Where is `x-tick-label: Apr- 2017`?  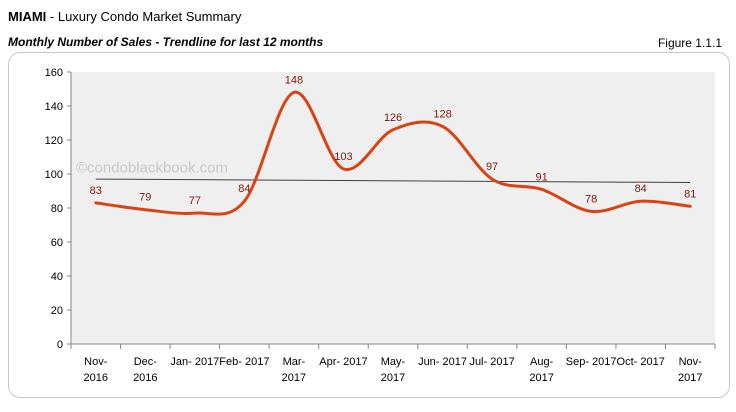 x-tick-label: Apr- 2017 is located at coordinates (343, 362).